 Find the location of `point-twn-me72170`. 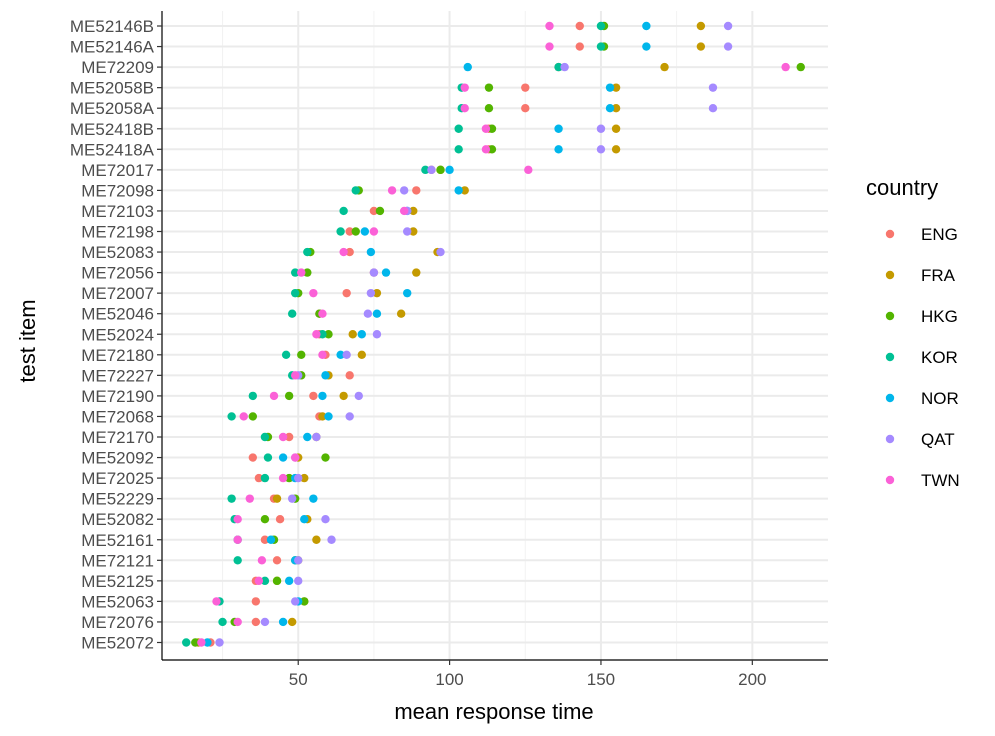

point-twn-me72170 is located at coordinates (283, 437).